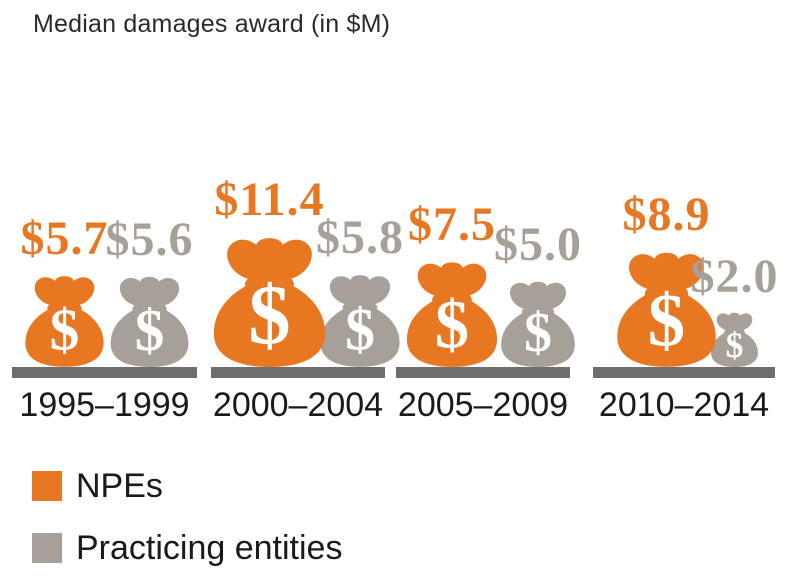  I want to click on category-label: 2005–2009, so click(483, 404).